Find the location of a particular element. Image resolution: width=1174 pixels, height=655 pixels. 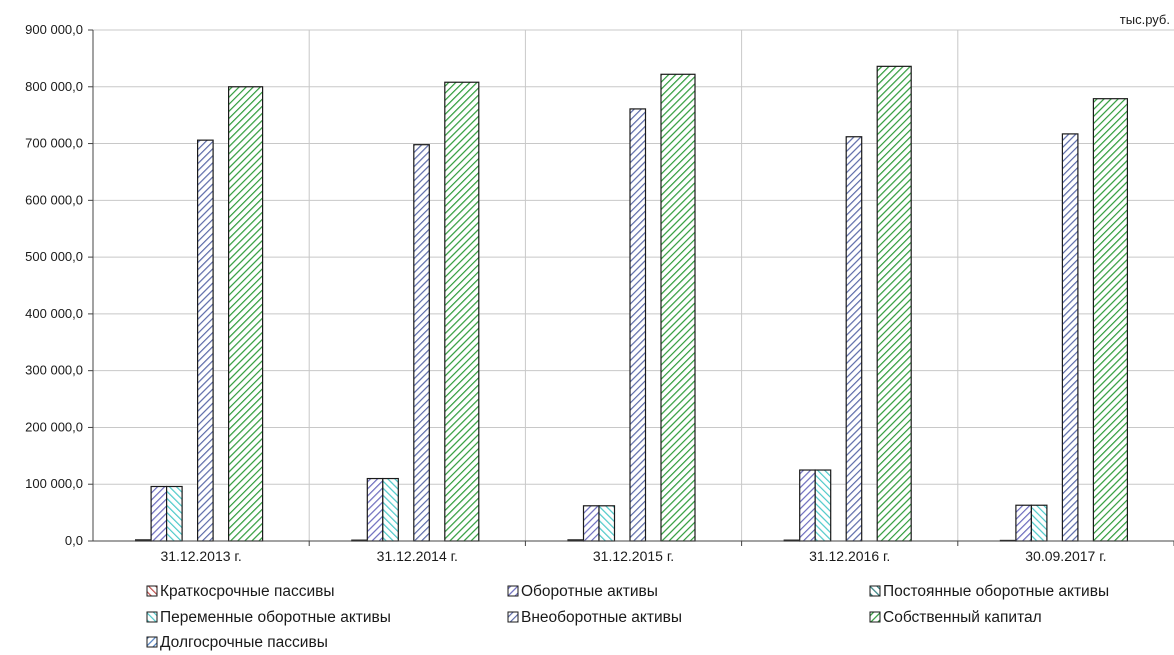

x-tick-label: 31.12.2013 г. is located at coordinates (200, 556).